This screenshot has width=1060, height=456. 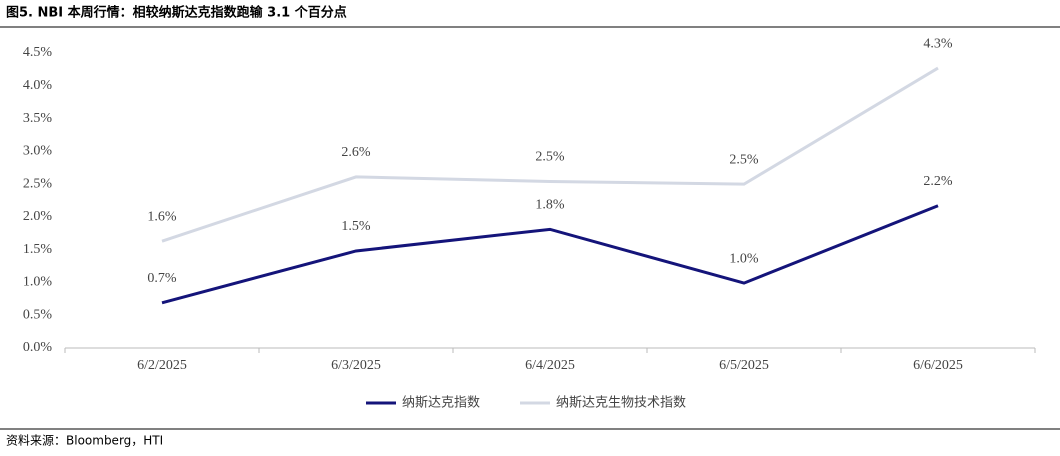 What do you see at coordinates (356, 226) in the screenshot?
I see `data-label: 1.5%` at bounding box center [356, 226].